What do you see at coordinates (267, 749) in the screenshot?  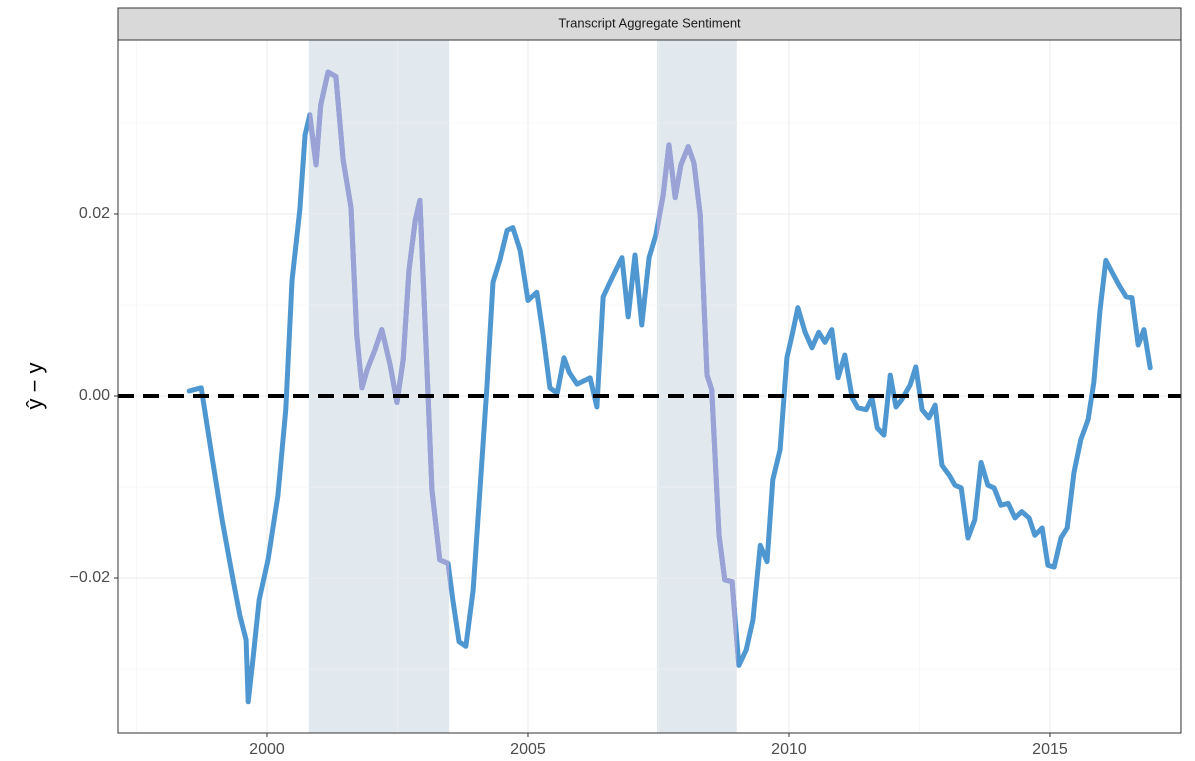 I see `x-tick-label: 2000` at bounding box center [267, 749].